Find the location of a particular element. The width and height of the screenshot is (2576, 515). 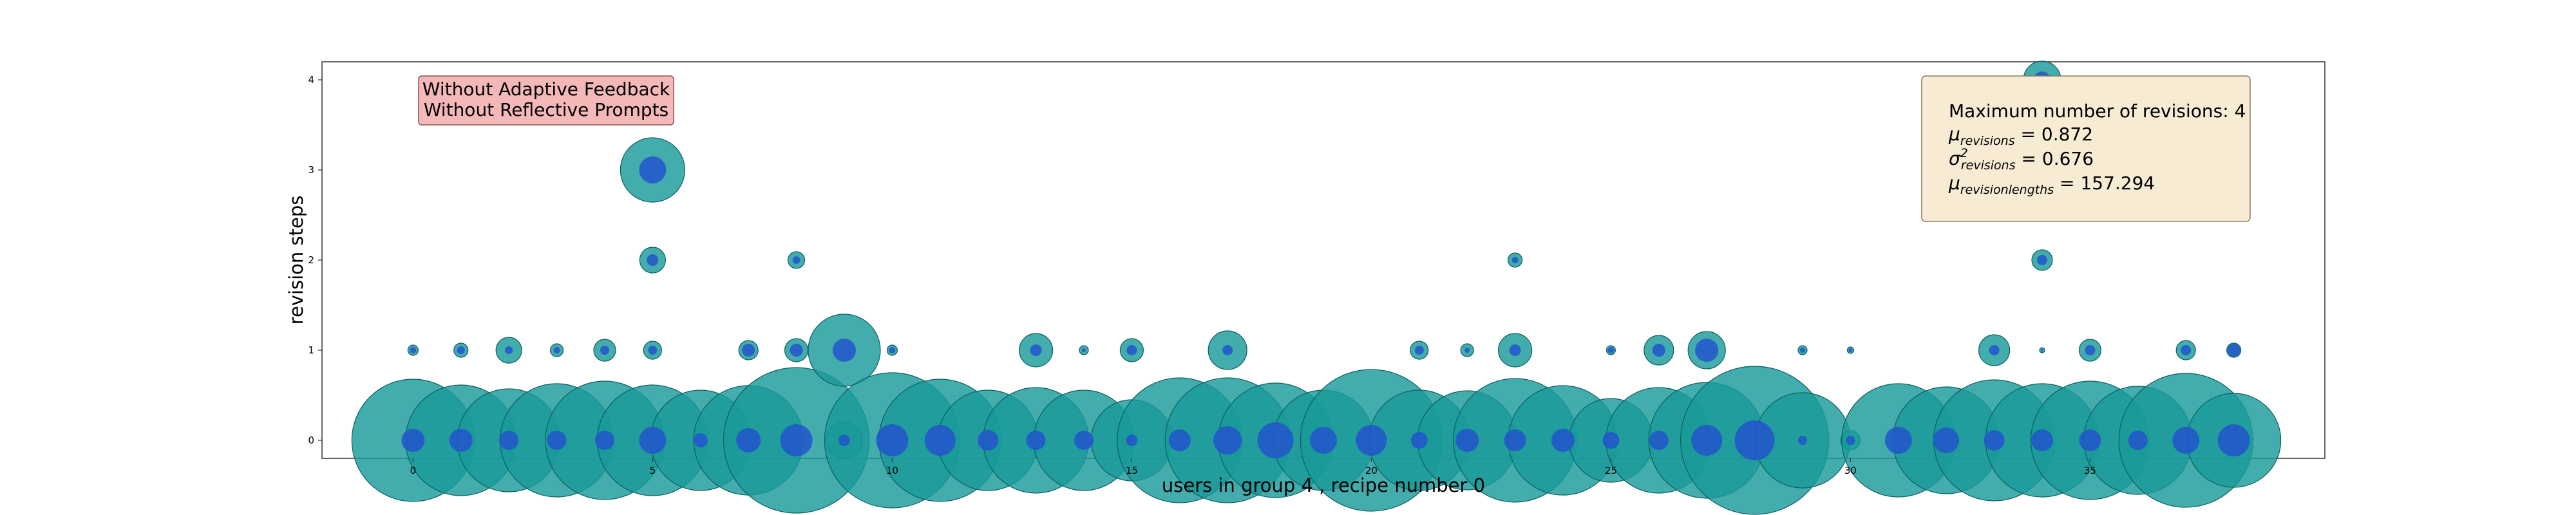

x-tick-label-15: 15 is located at coordinates (1132, 470).